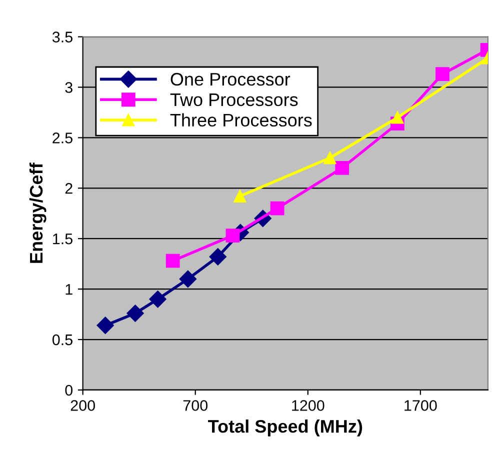  I want to click on y-tick-label: 3.5, so click(62, 37).